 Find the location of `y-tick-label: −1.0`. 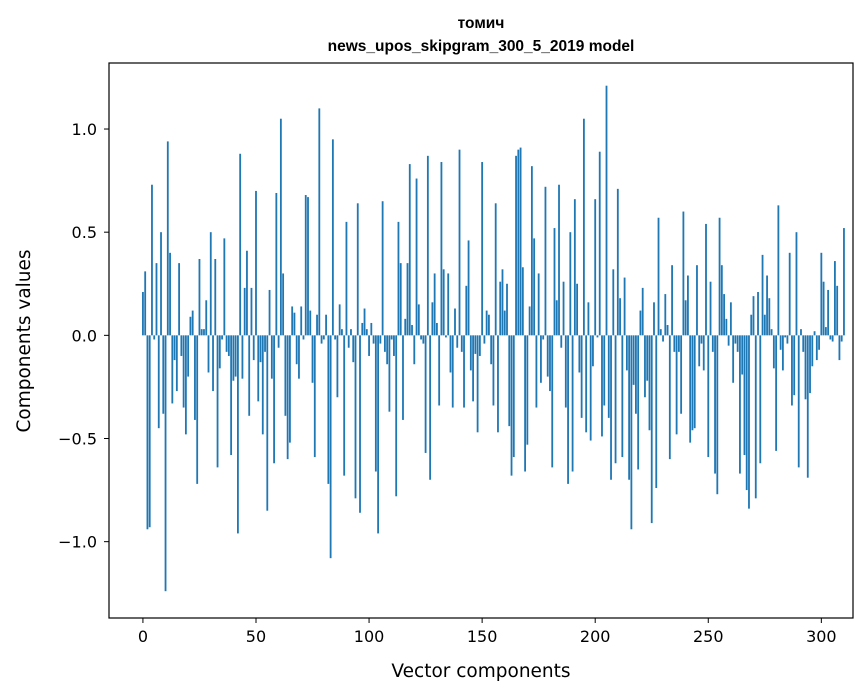

y-tick-label: −1.0 is located at coordinates (77, 542).